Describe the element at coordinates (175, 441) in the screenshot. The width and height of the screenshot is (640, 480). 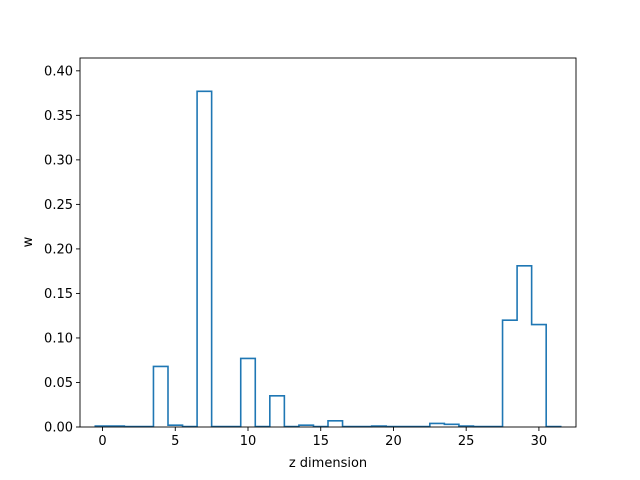
I see `x-tick-label: 5` at that location.